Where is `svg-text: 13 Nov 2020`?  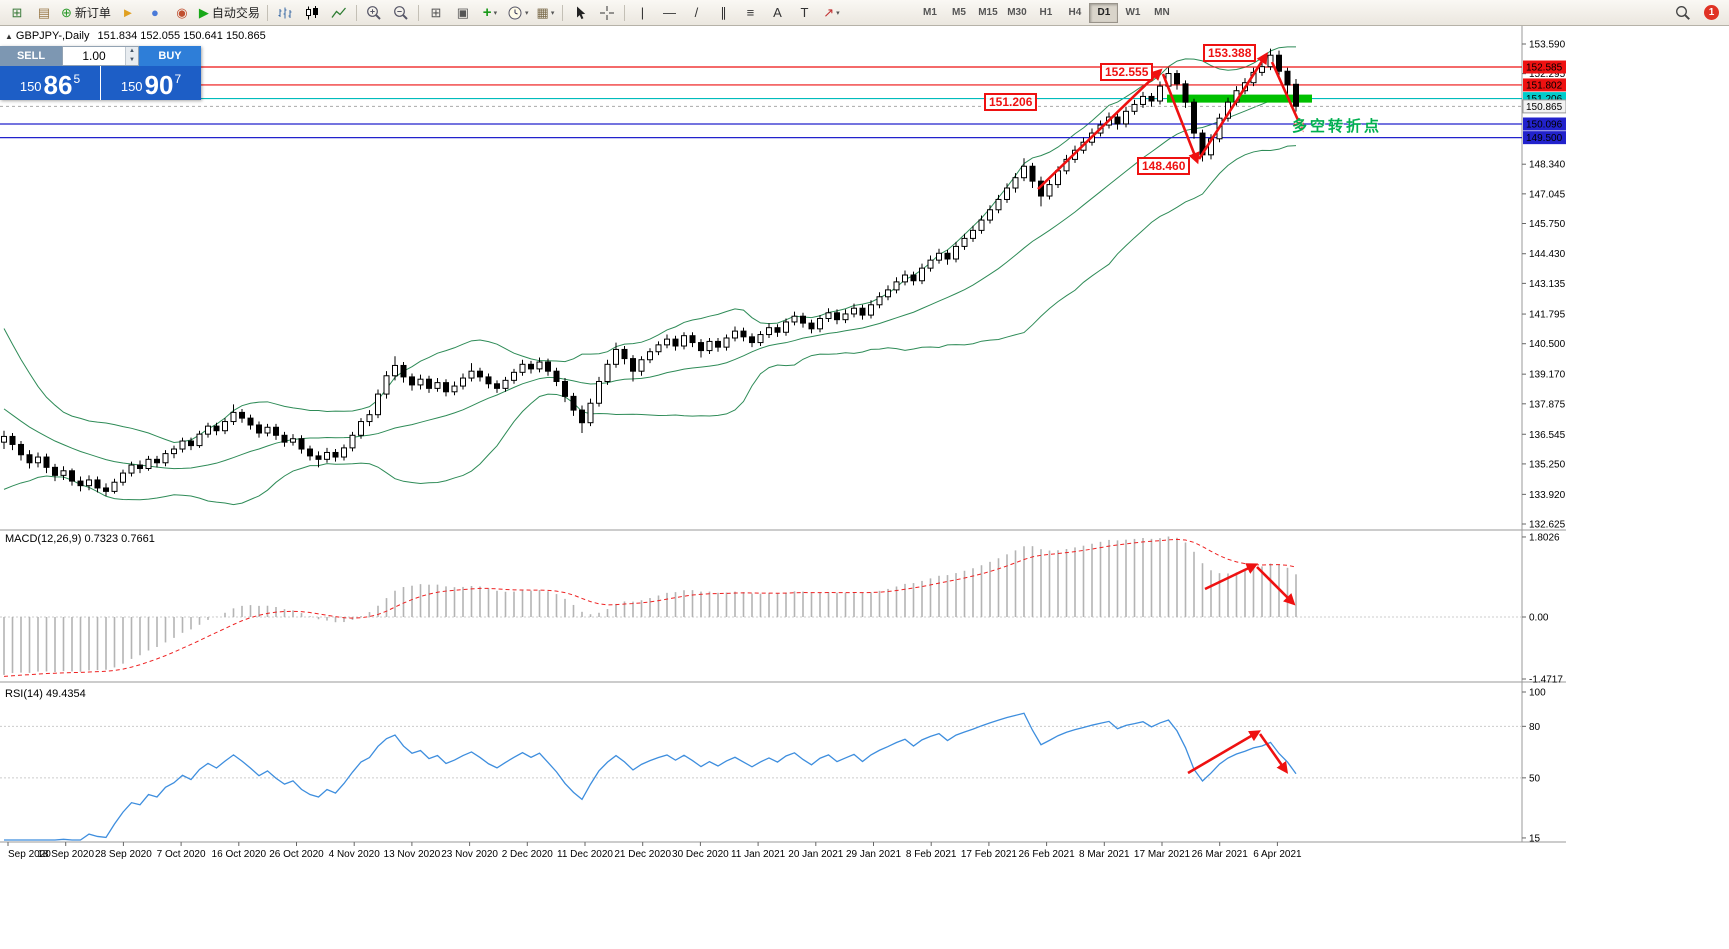 svg-text: 13 Nov 2020 is located at coordinates (412, 854).